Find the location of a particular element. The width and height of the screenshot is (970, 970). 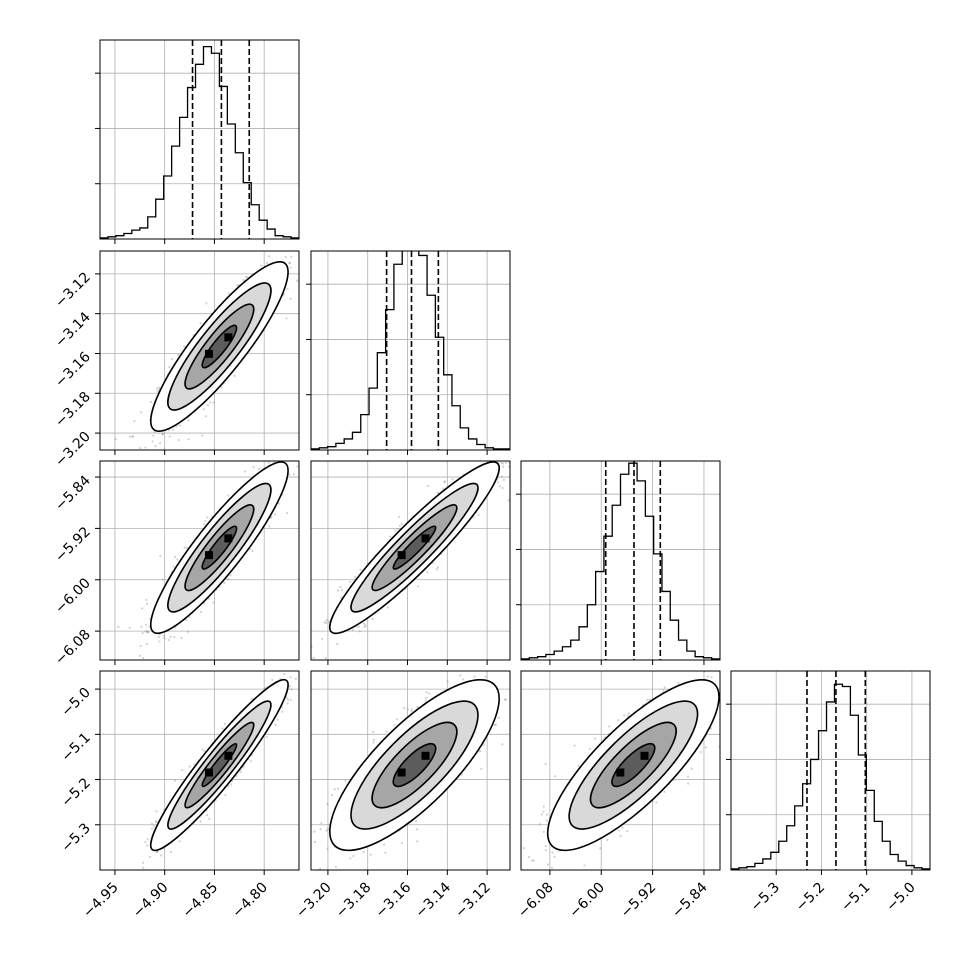

scatter-panel-0-2: −6.08−6.00−5.92−5.84 is located at coordinates (180, 557).